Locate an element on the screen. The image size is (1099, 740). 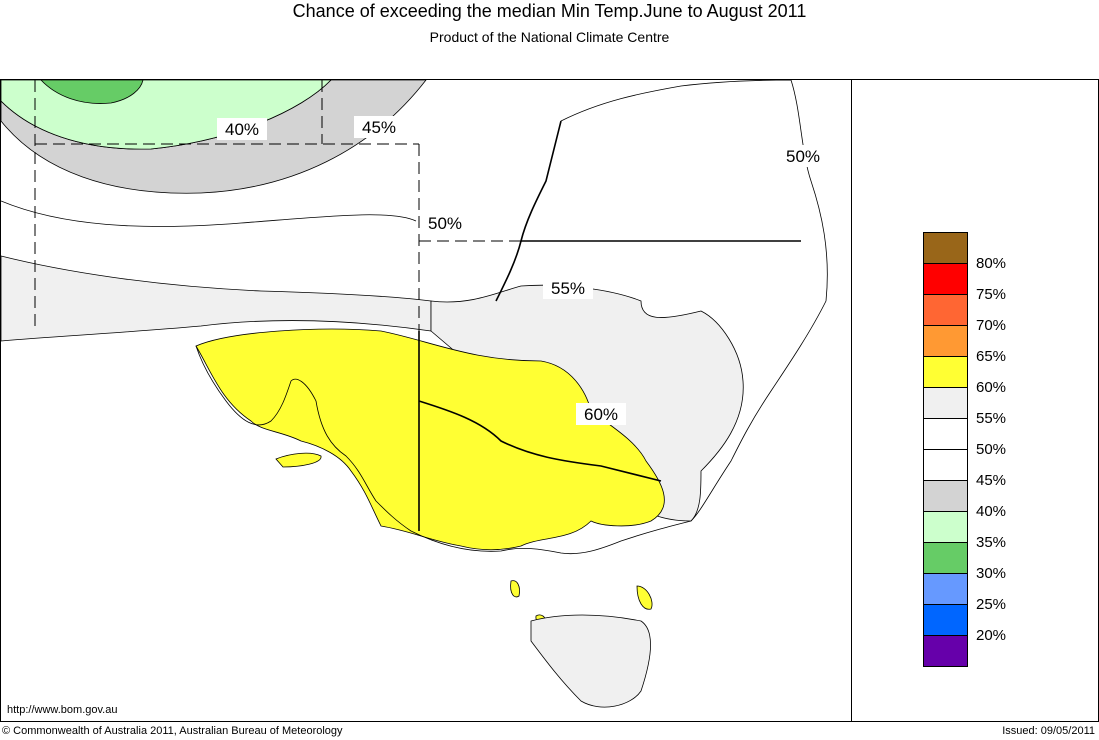
legend-label: 60% is located at coordinates (991, 387).